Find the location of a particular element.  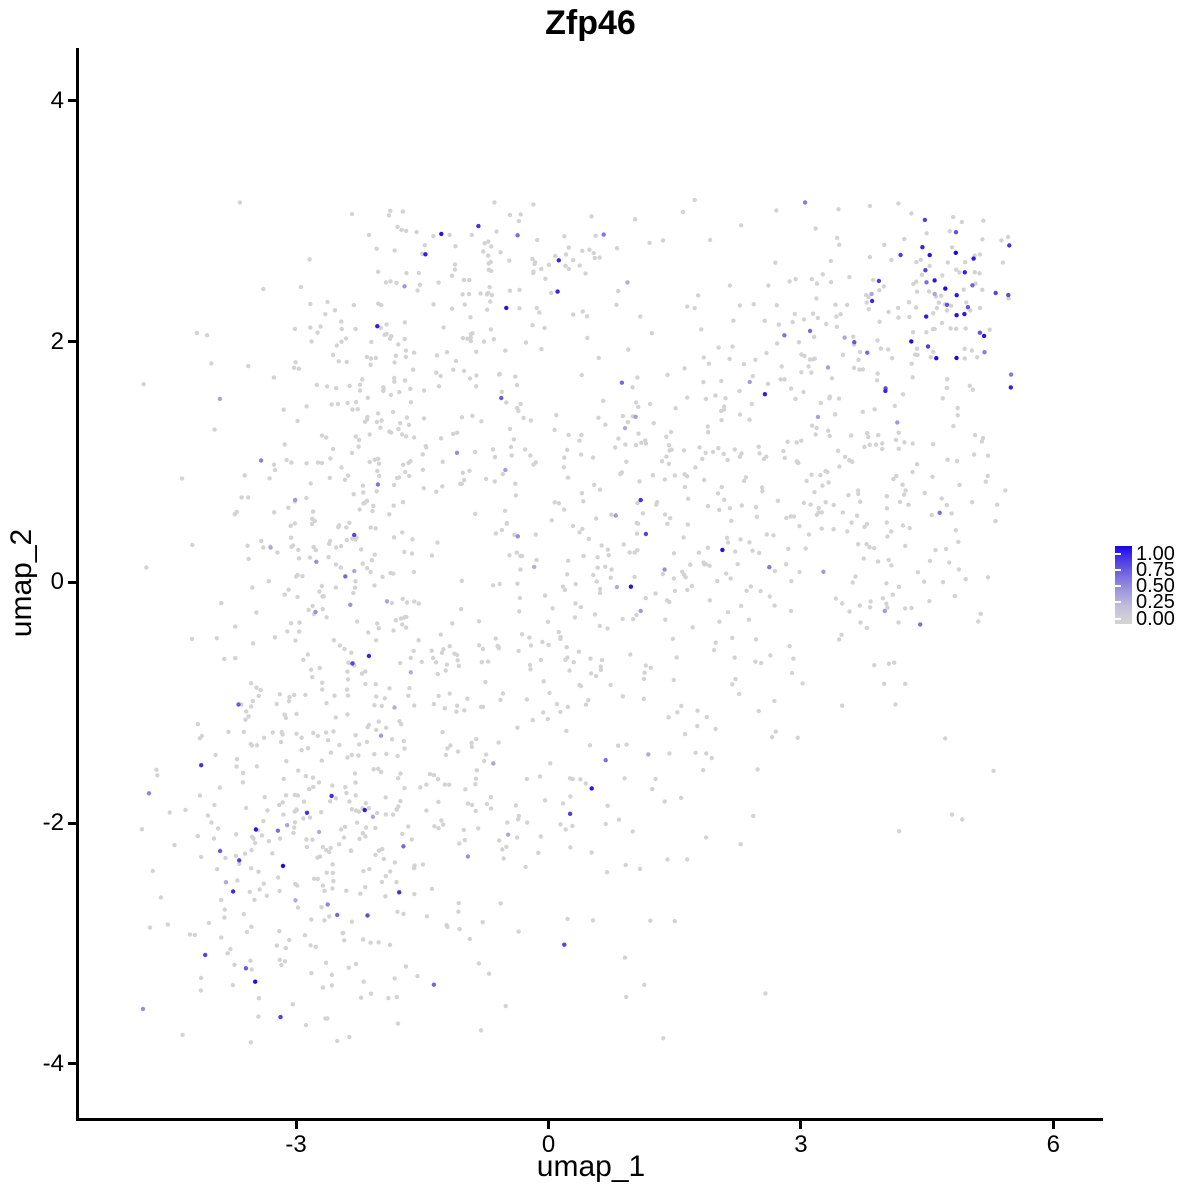

x-tick-label: 0 is located at coordinates (548, 1144).